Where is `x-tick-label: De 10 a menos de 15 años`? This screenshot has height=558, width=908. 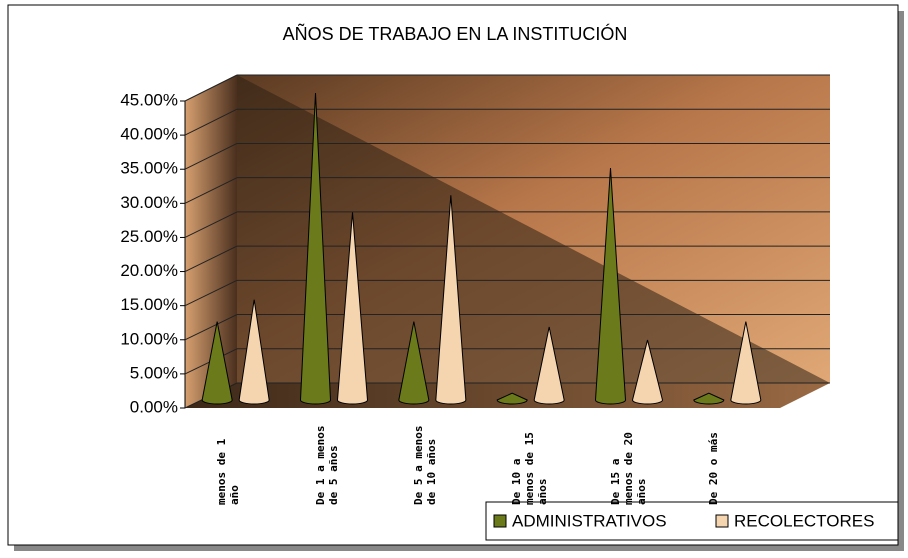
x-tick-label: De 10 a menos de 15 años is located at coordinates (530, 468).